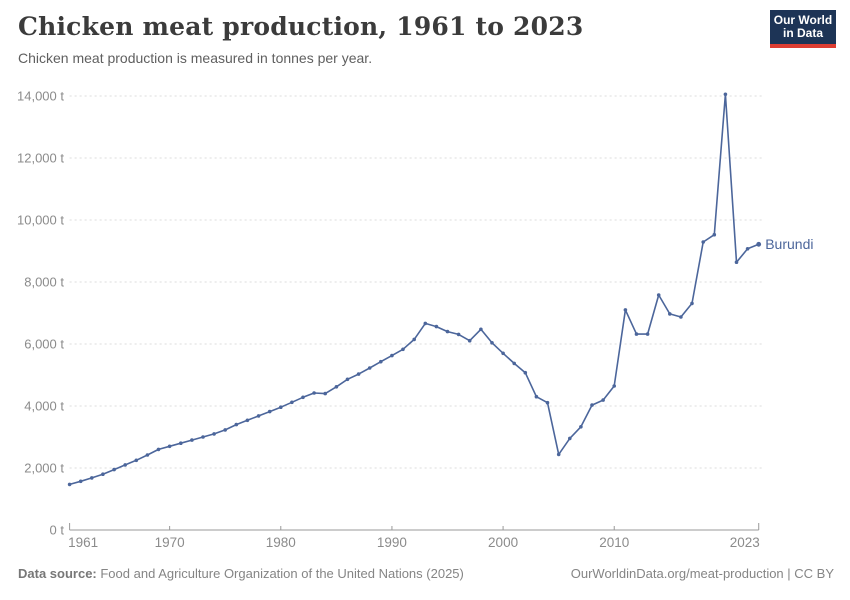  What do you see at coordinates (170, 542) in the screenshot?
I see `x-tick-label: 1970` at bounding box center [170, 542].